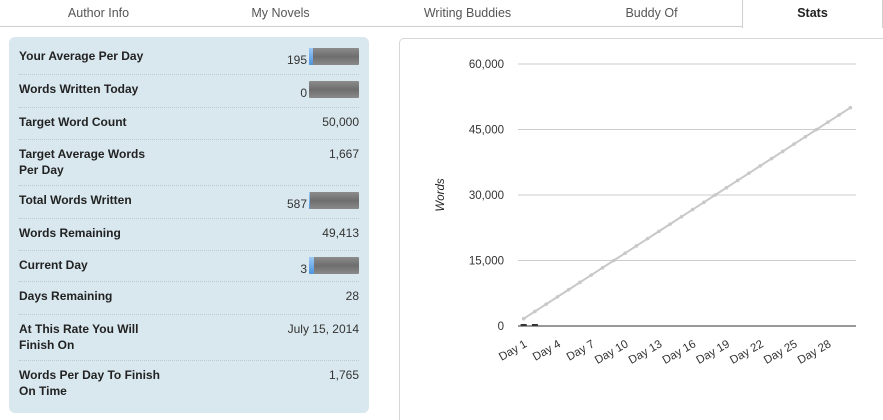 The image size is (883, 420). What do you see at coordinates (79, 89) in the screenshot?
I see `stat-label: Words Written Today` at bounding box center [79, 89].